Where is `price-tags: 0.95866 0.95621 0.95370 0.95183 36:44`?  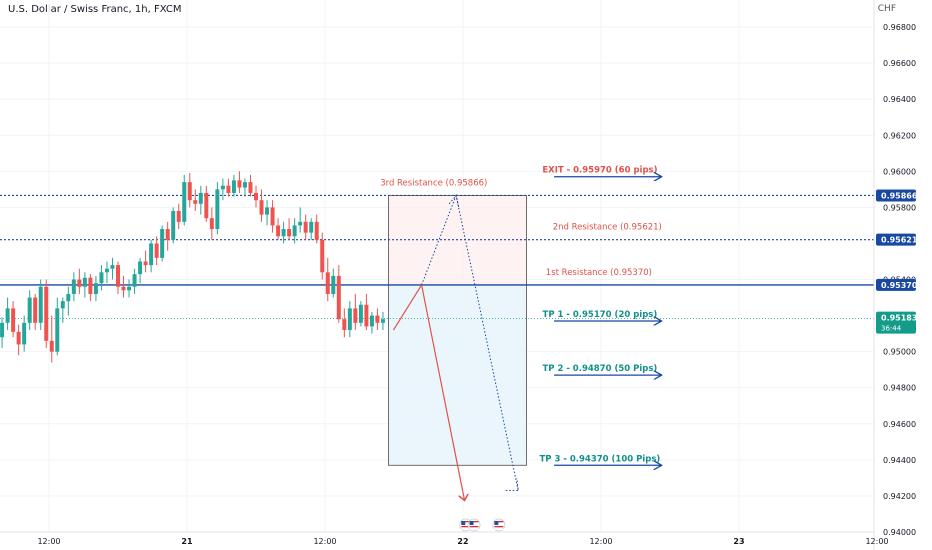
price-tags: 0.95866 0.95621 0.95370 0.95183 36:44 is located at coordinates (897, 261).